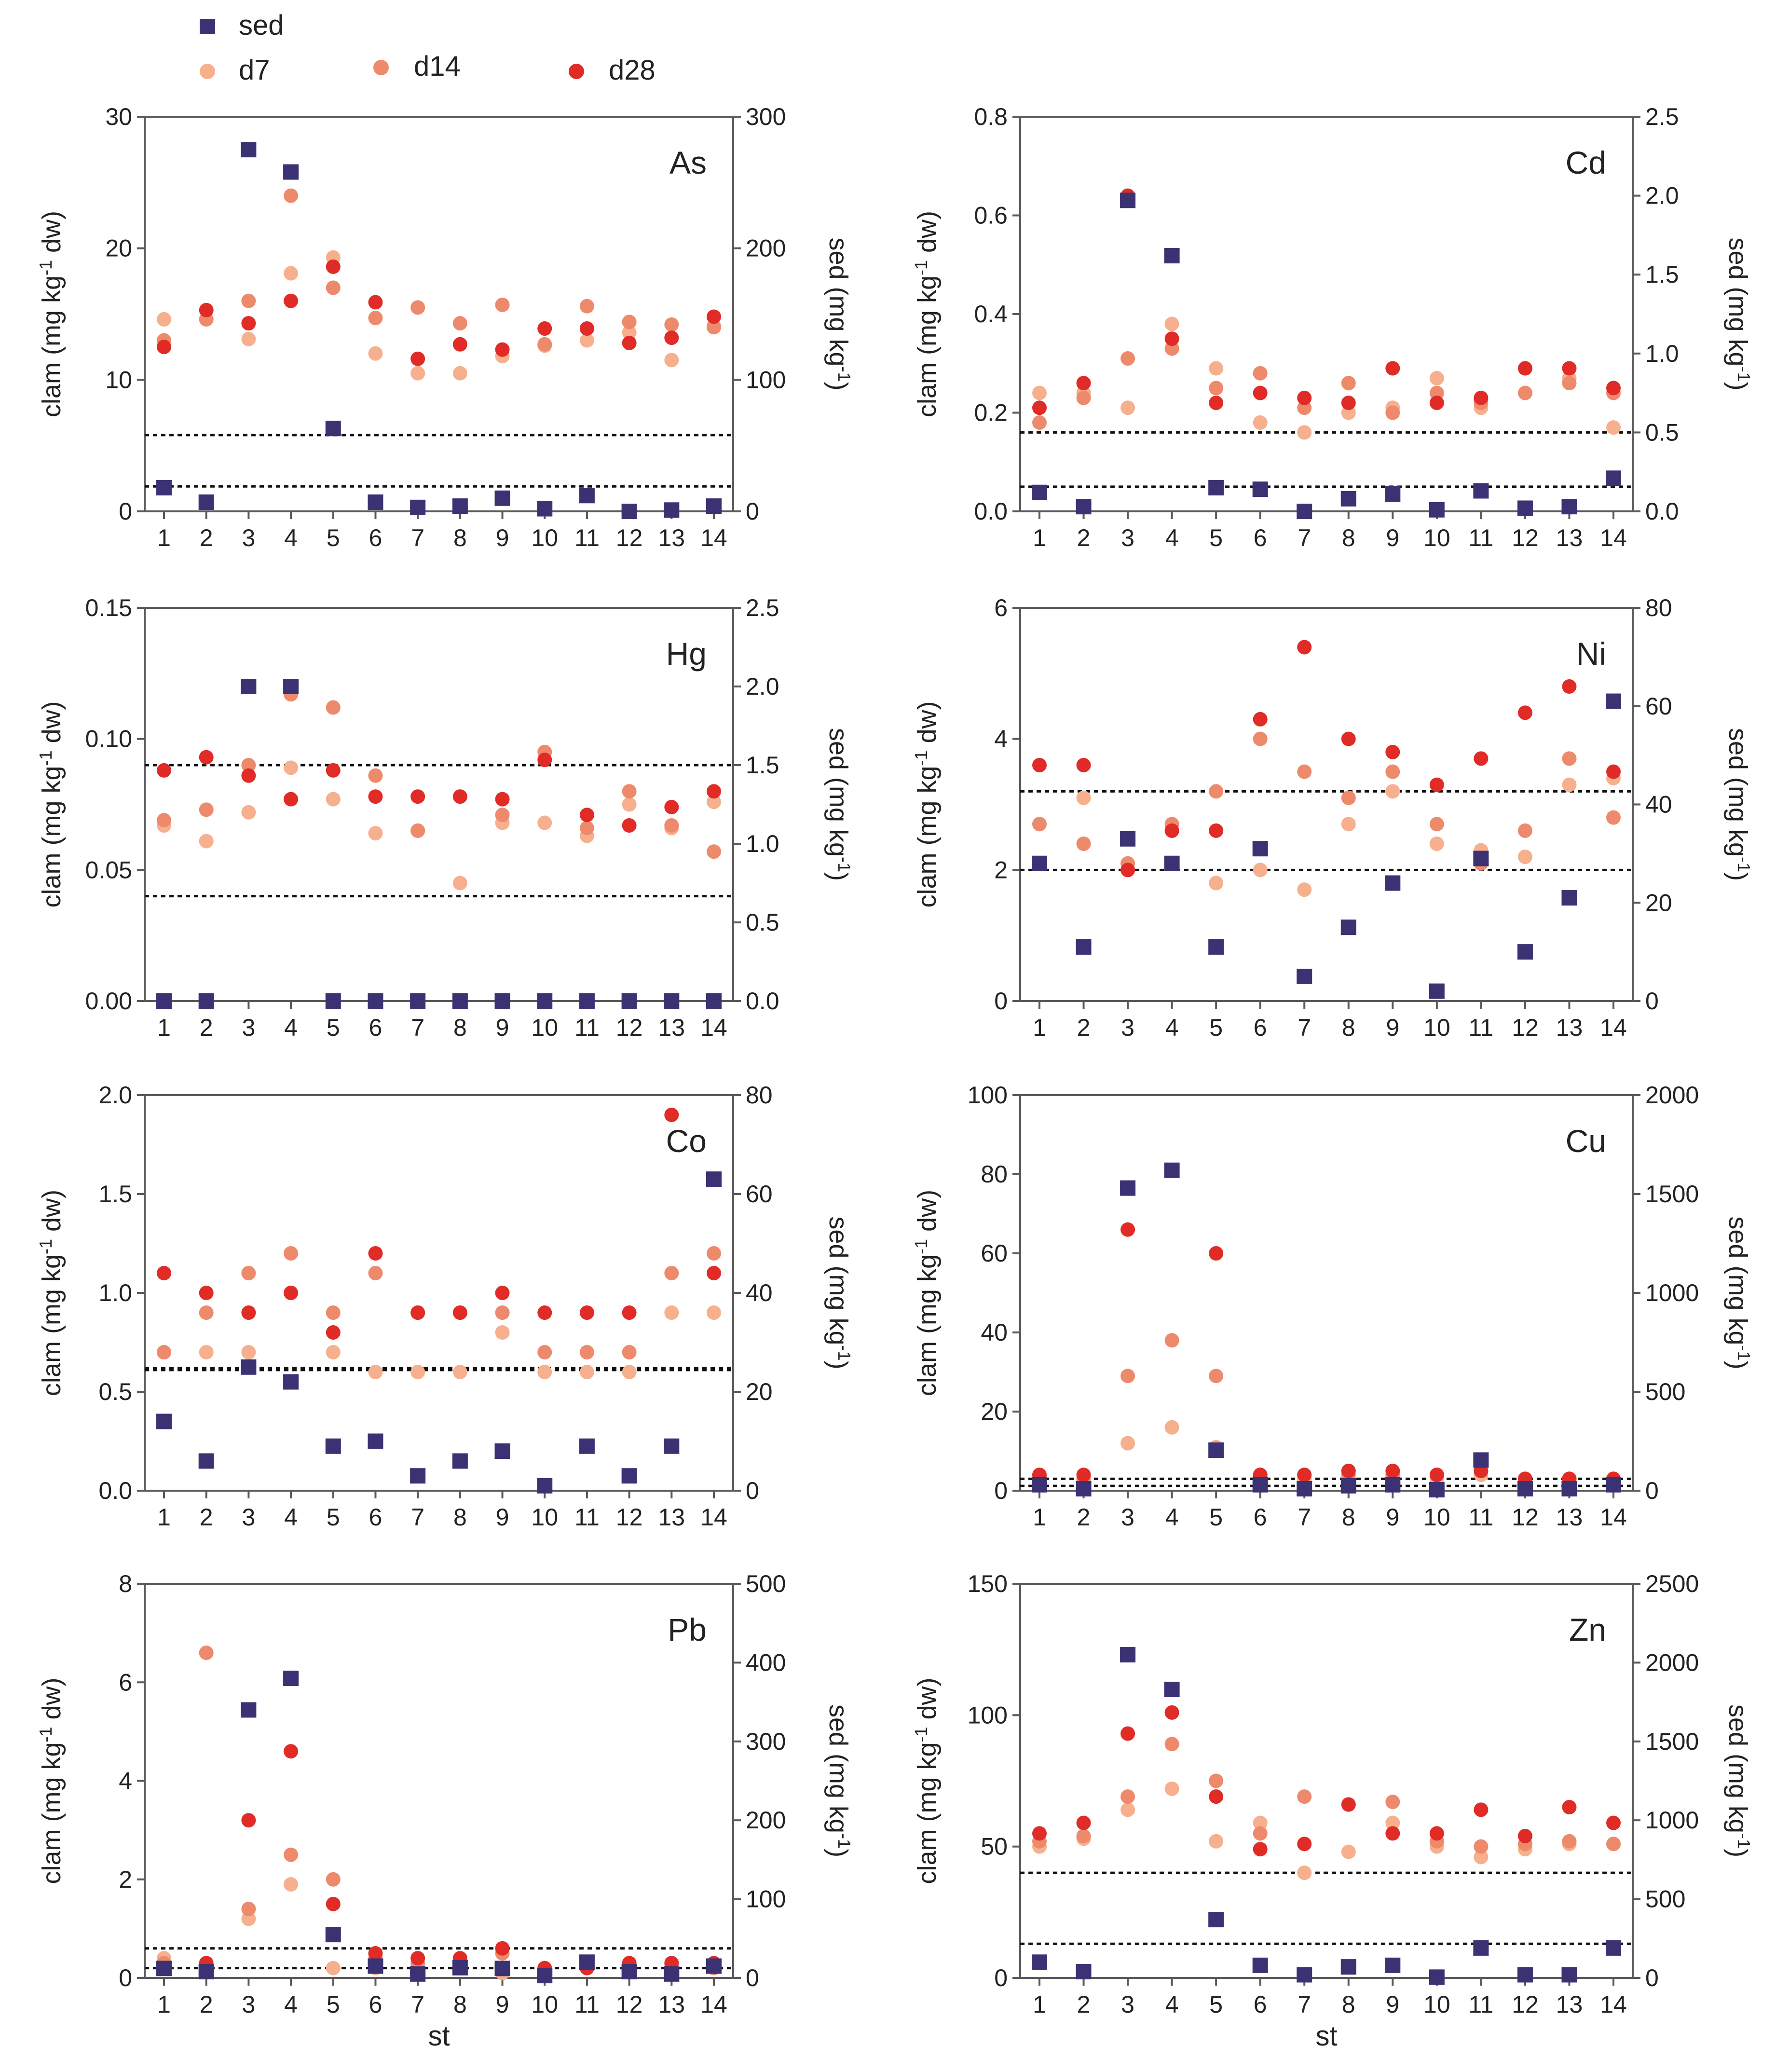 Image resolution: width=1776 pixels, height=2072 pixels. What do you see at coordinates (766, 1899) in the screenshot?
I see `y2-tick-label: 100` at bounding box center [766, 1899].